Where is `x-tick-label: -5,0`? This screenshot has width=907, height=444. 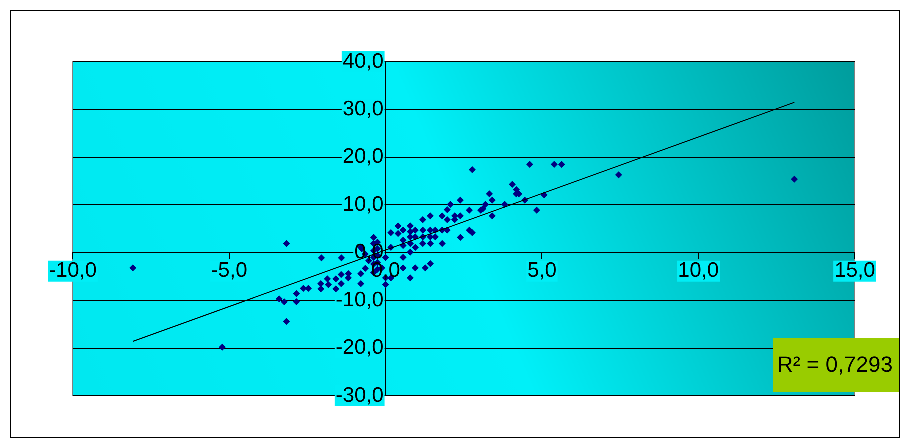
x-tick-label: -5,0 is located at coordinates (229, 270).